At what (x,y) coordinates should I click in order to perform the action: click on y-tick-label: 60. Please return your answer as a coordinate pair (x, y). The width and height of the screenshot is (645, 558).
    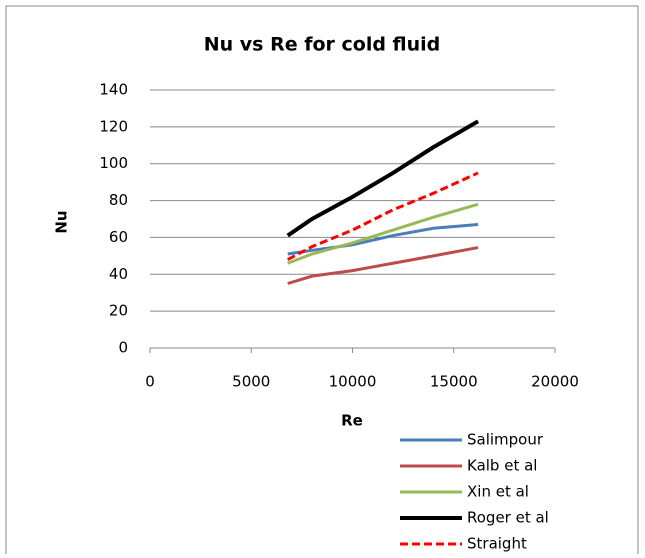
    Looking at the image, I should click on (118, 237).